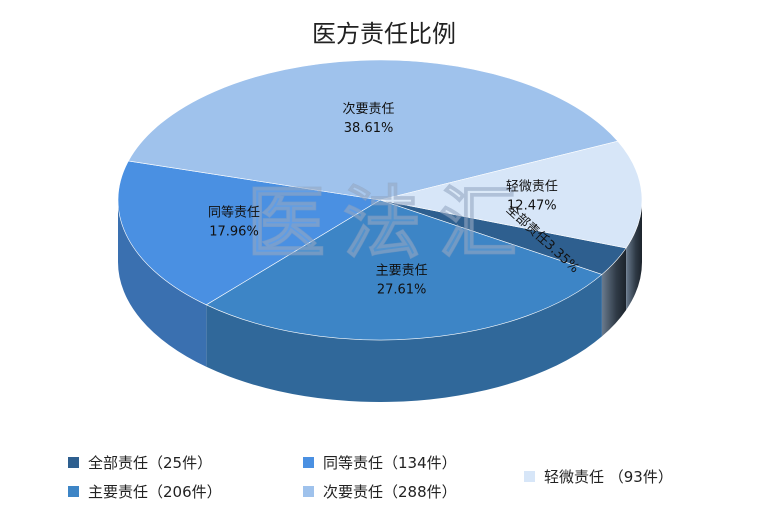 This screenshot has width=767, height=510. Describe the element at coordinates (369, 118) in the screenshot. I see `slice-label-3: 次要责任 38.61%` at that location.